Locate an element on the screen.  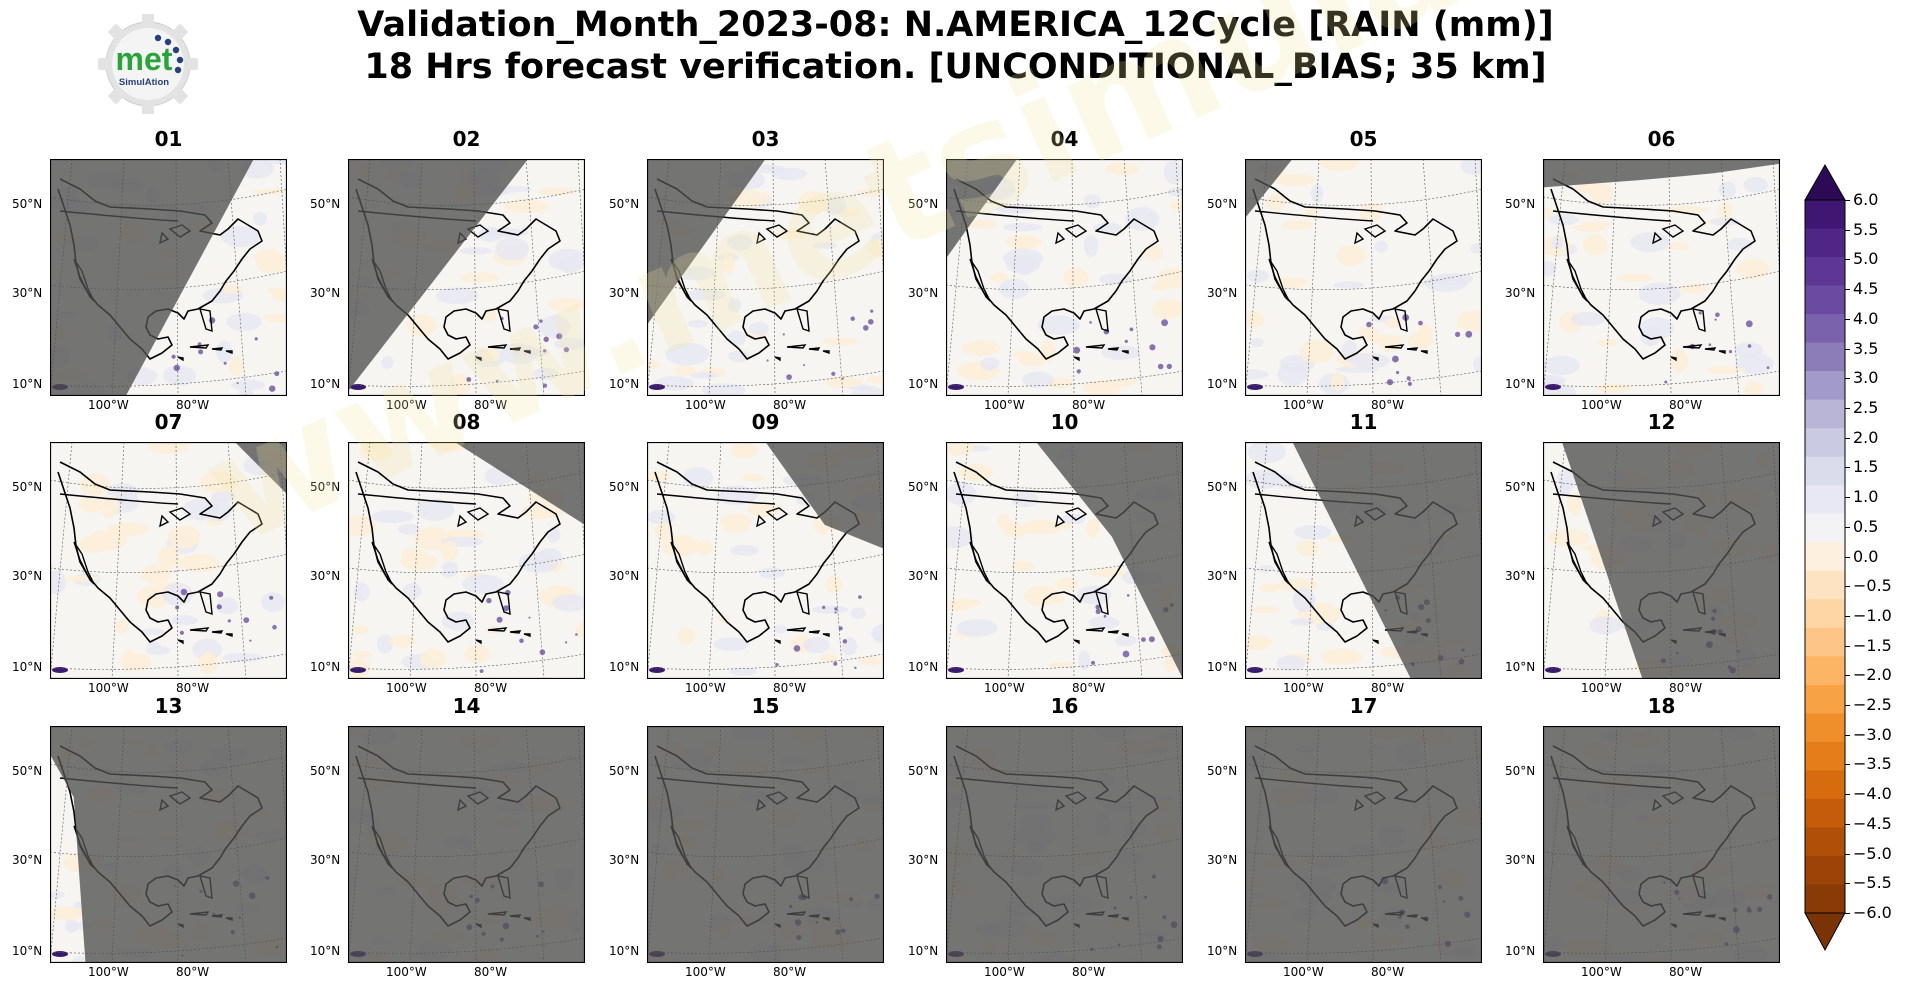
night-shade is located at coordinates (466, 844).